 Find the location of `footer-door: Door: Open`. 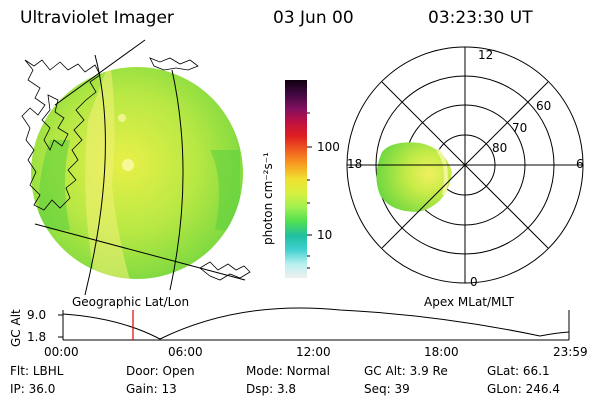

footer-door: Door: Open is located at coordinates (160, 371).